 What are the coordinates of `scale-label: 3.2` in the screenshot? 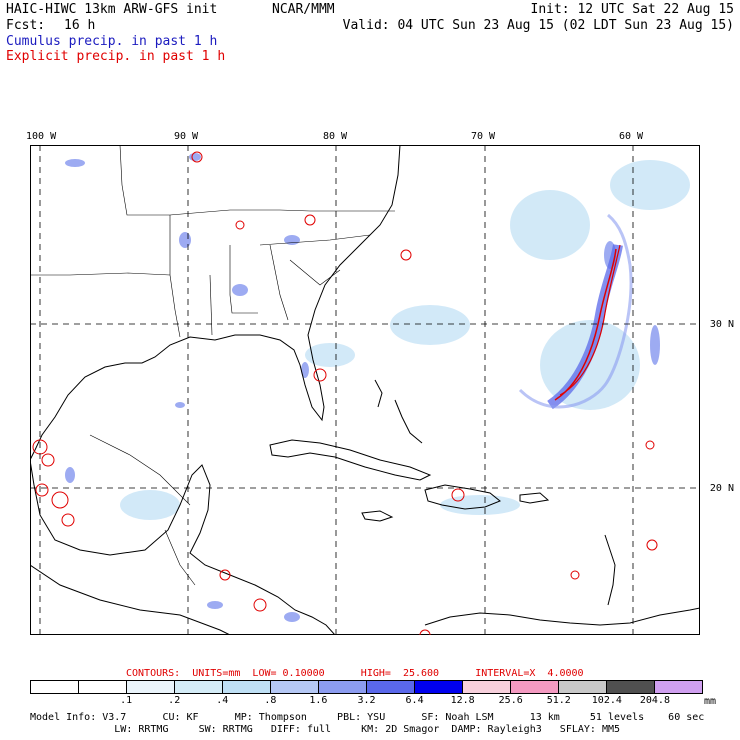 It's located at (366, 700).